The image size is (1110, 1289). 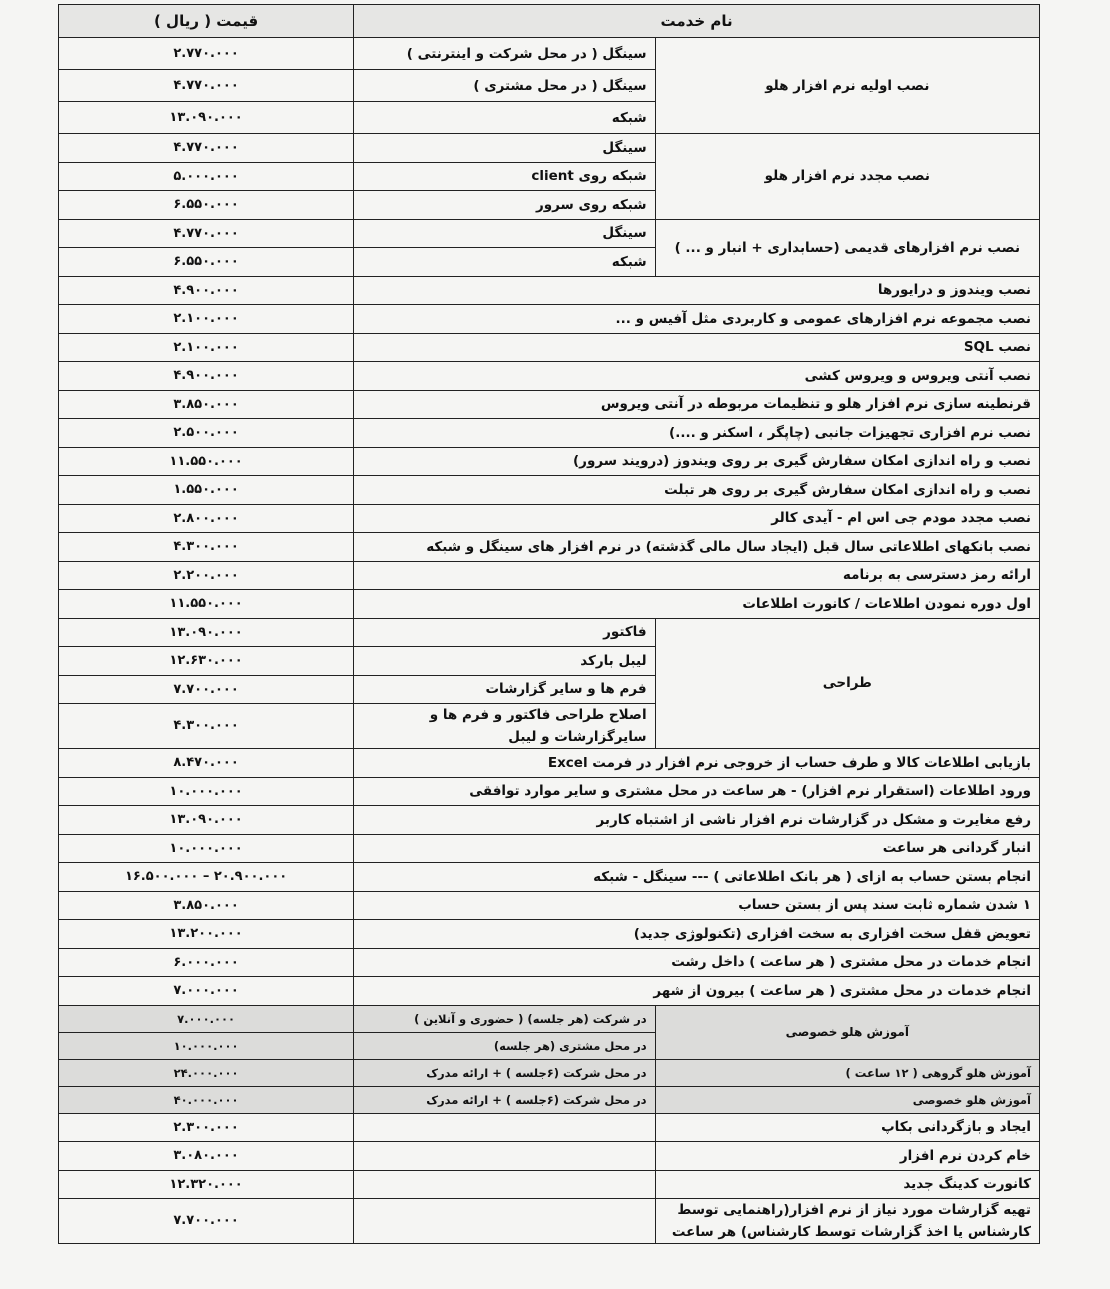 What do you see at coordinates (206, 518) in the screenshot?
I see `service-price: ۲.۸۰۰.۰۰۰` at bounding box center [206, 518].